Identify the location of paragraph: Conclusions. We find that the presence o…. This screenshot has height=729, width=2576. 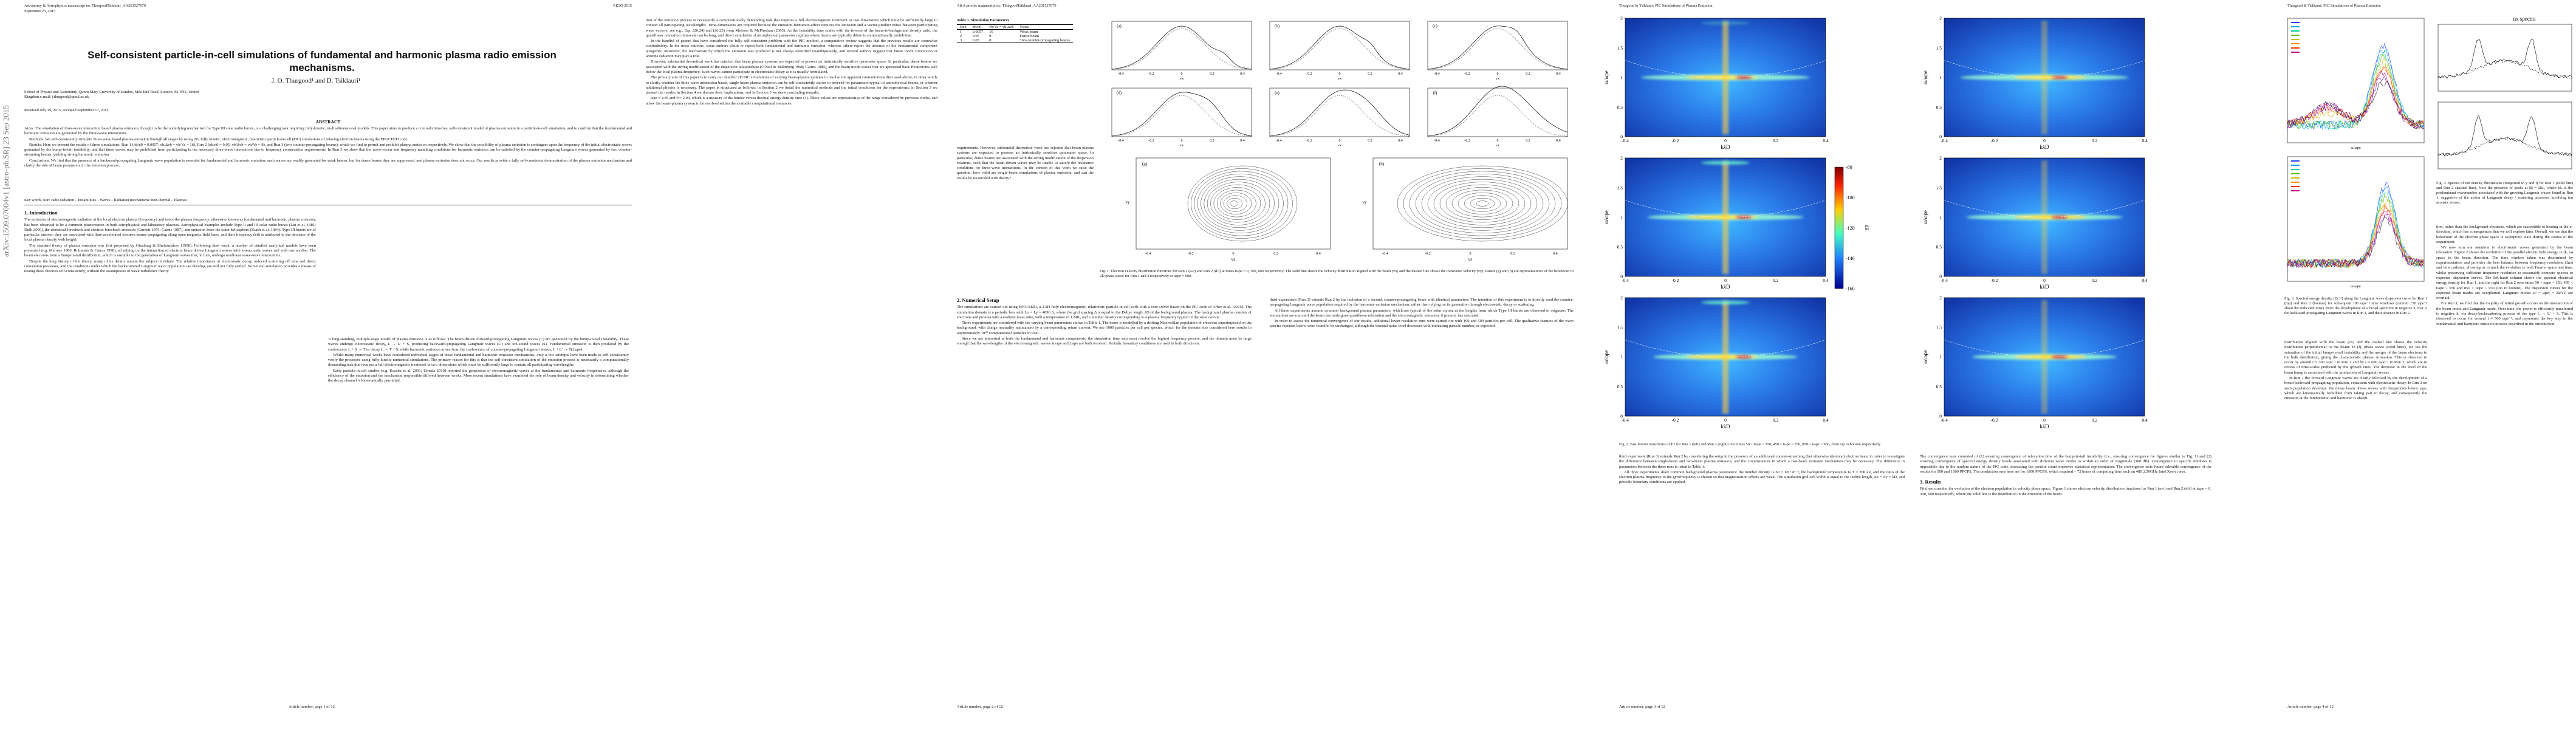
(328, 163).